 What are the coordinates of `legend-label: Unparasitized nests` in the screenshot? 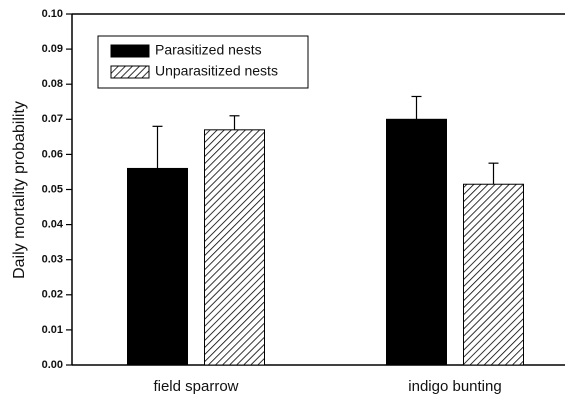 It's located at (216, 71).